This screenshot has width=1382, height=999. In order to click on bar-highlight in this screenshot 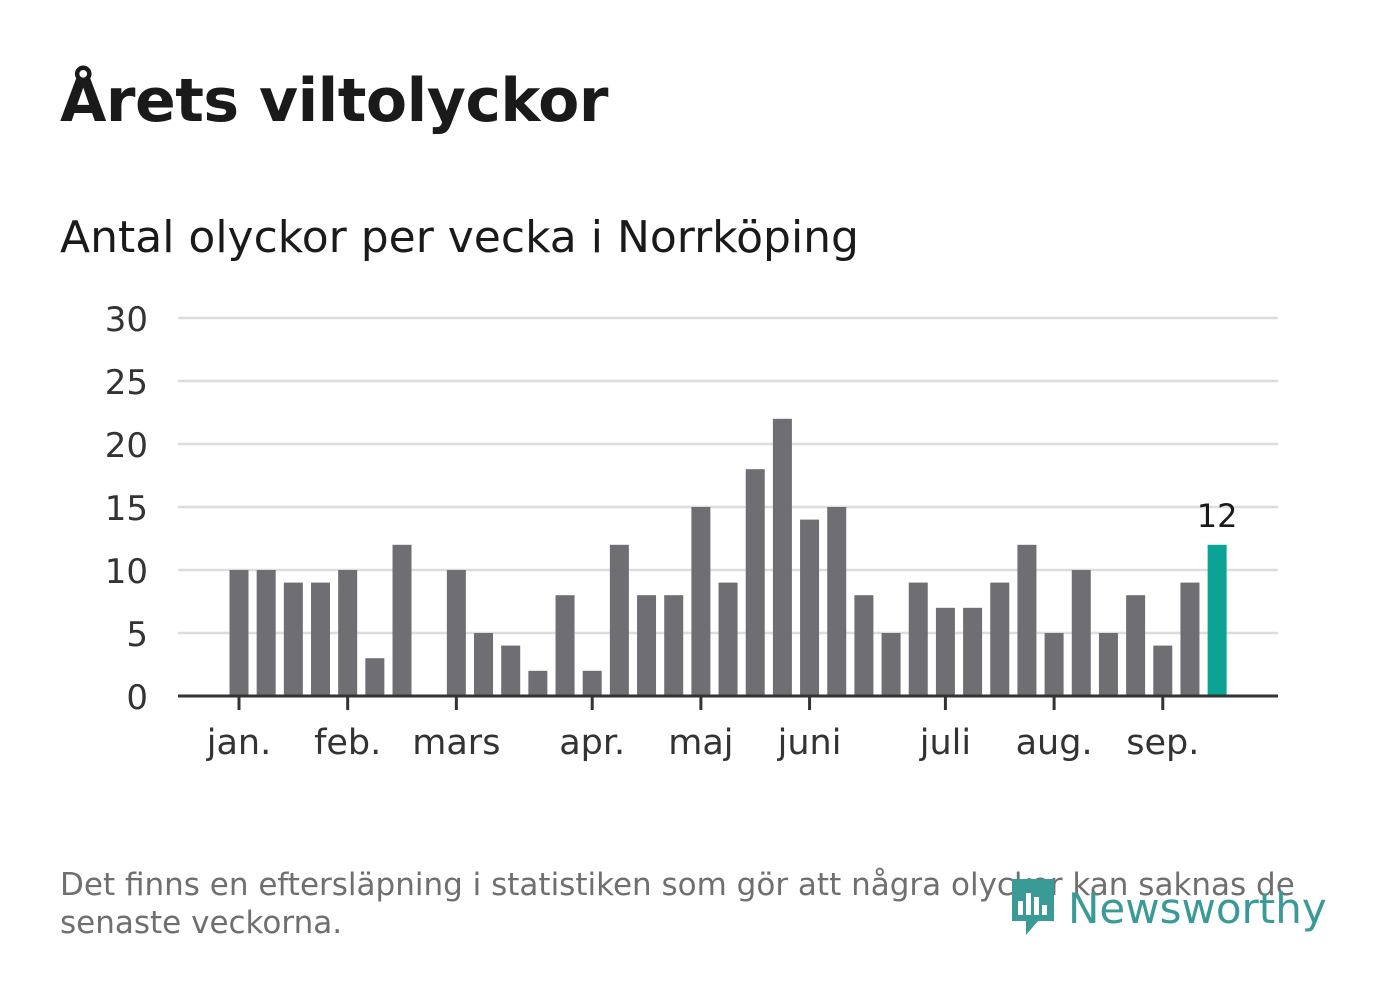, I will do `click(1217, 620)`.